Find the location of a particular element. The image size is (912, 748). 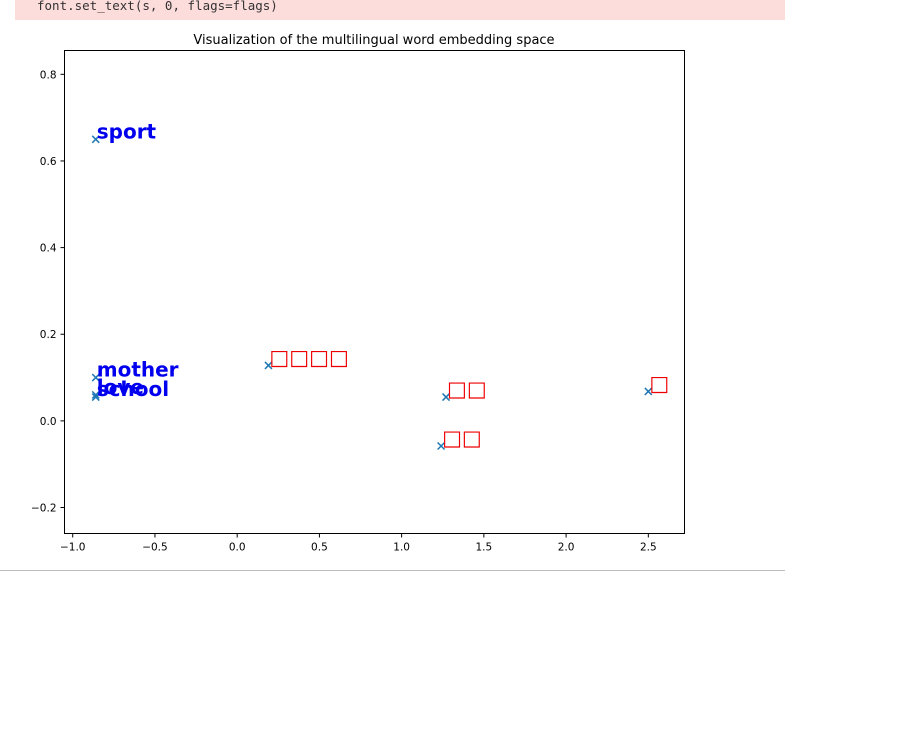

x-tick-label: 2.0 is located at coordinates (566, 548).